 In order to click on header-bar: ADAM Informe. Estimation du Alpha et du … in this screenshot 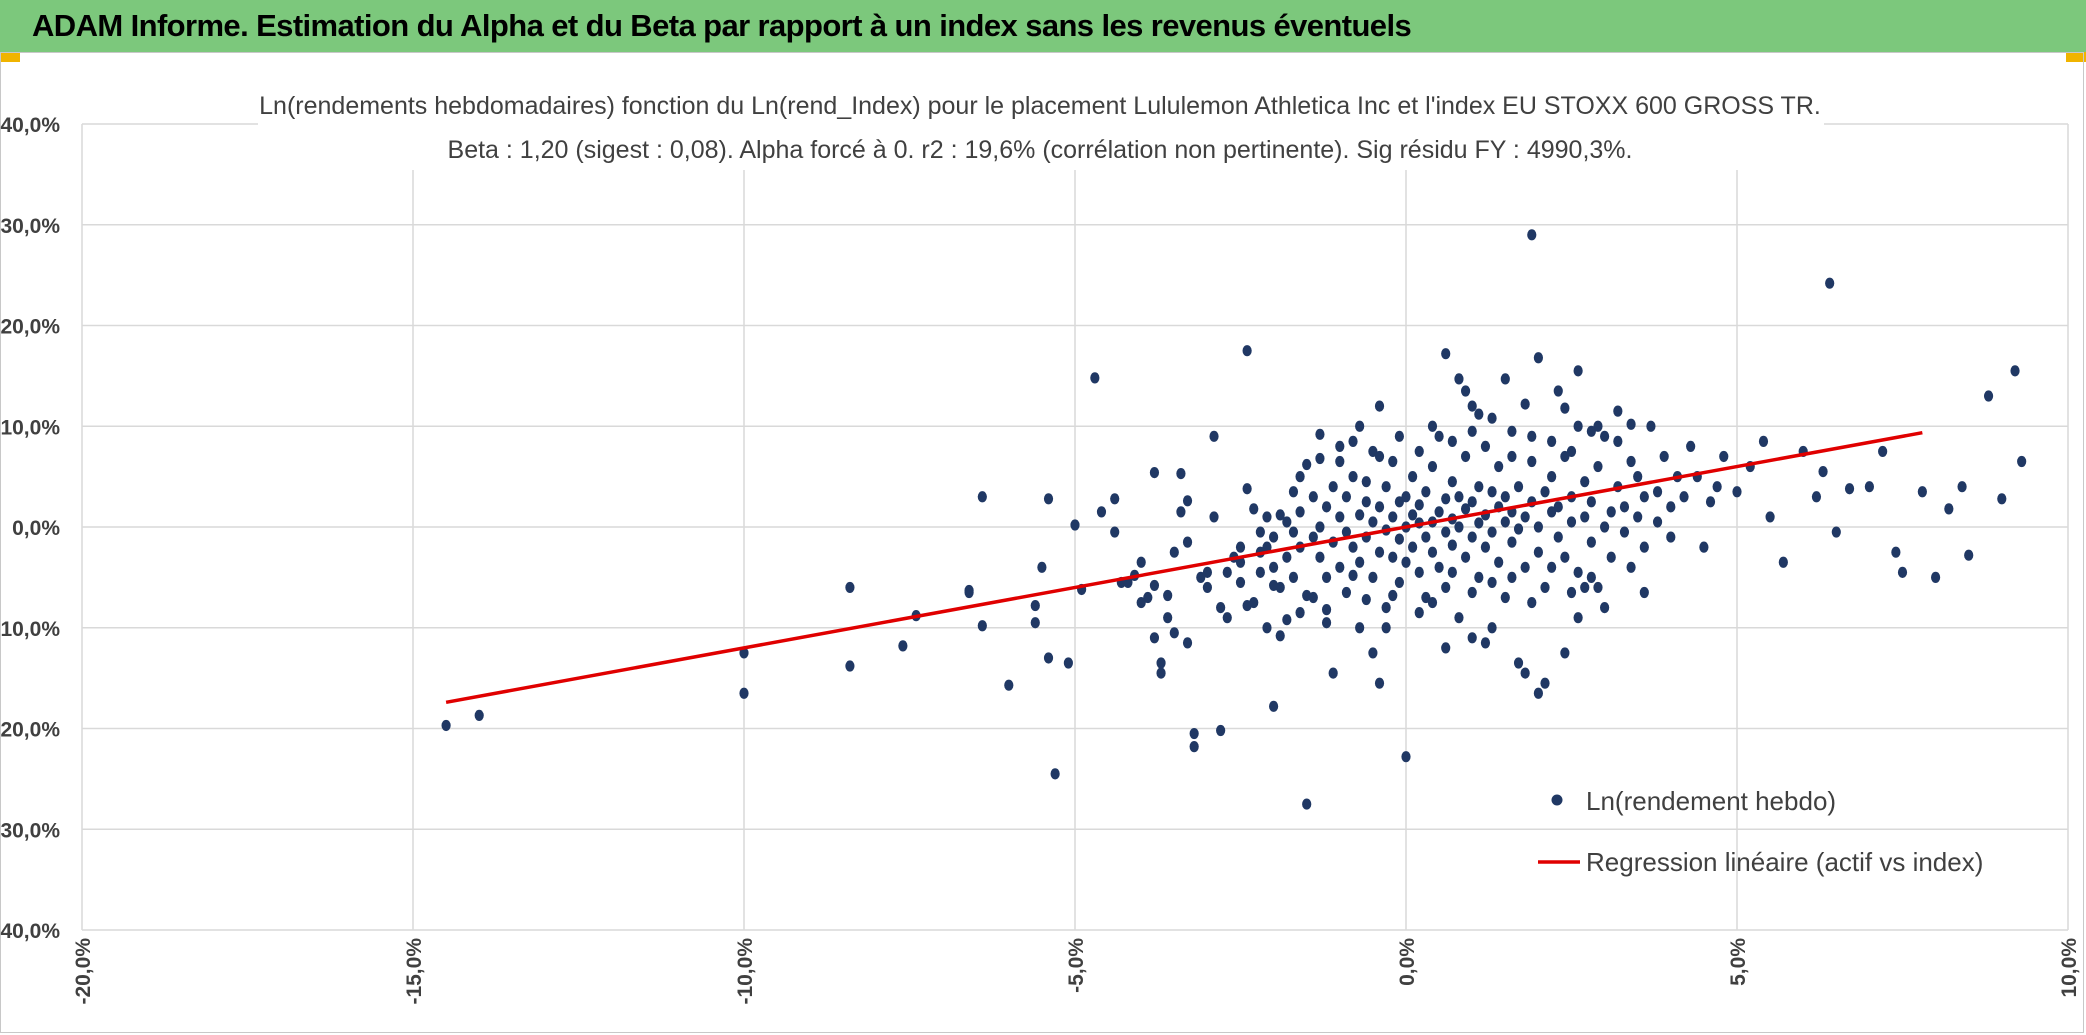, I will do `click(1043, 26)`.